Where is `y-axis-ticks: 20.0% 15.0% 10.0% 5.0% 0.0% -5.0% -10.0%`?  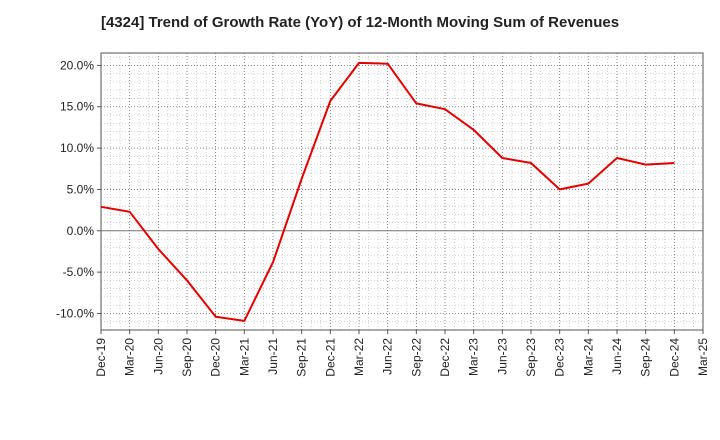
y-axis-ticks: 20.0% 15.0% 10.0% 5.0% 0.0% -5.0% -10.0% is located at coordinates (78, 189).